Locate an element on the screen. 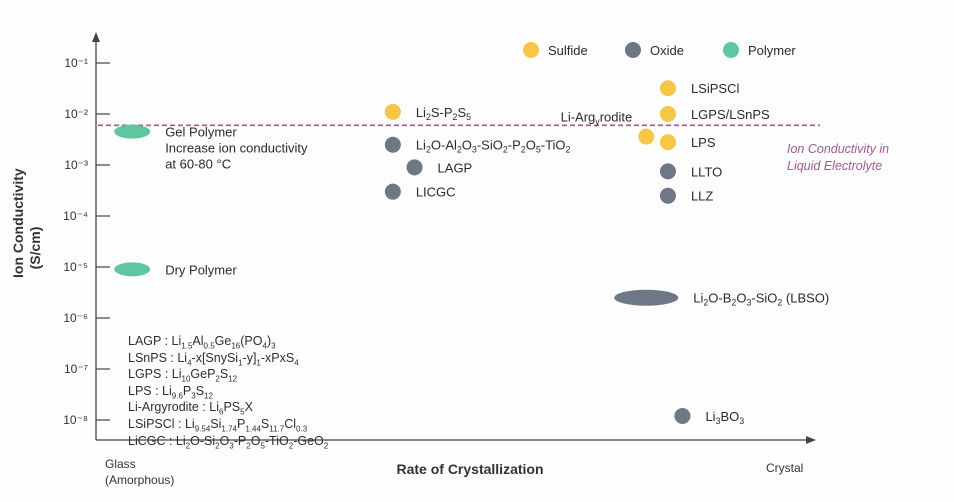  label-licgc: LICGC is located at coordinates (436, 192).